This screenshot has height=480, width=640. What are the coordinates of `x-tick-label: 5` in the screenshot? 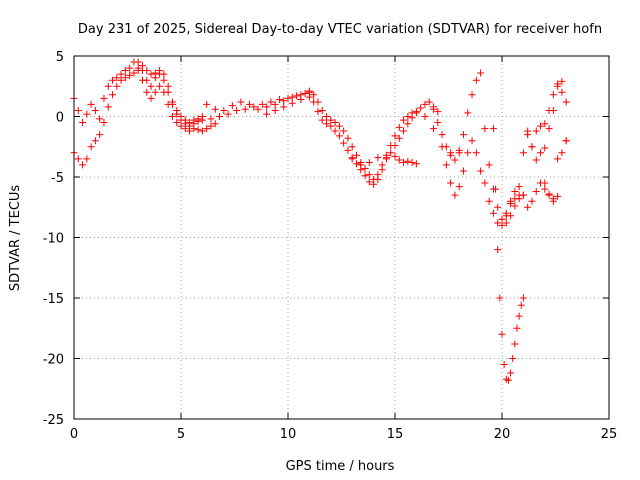 It's located at (181, 434).